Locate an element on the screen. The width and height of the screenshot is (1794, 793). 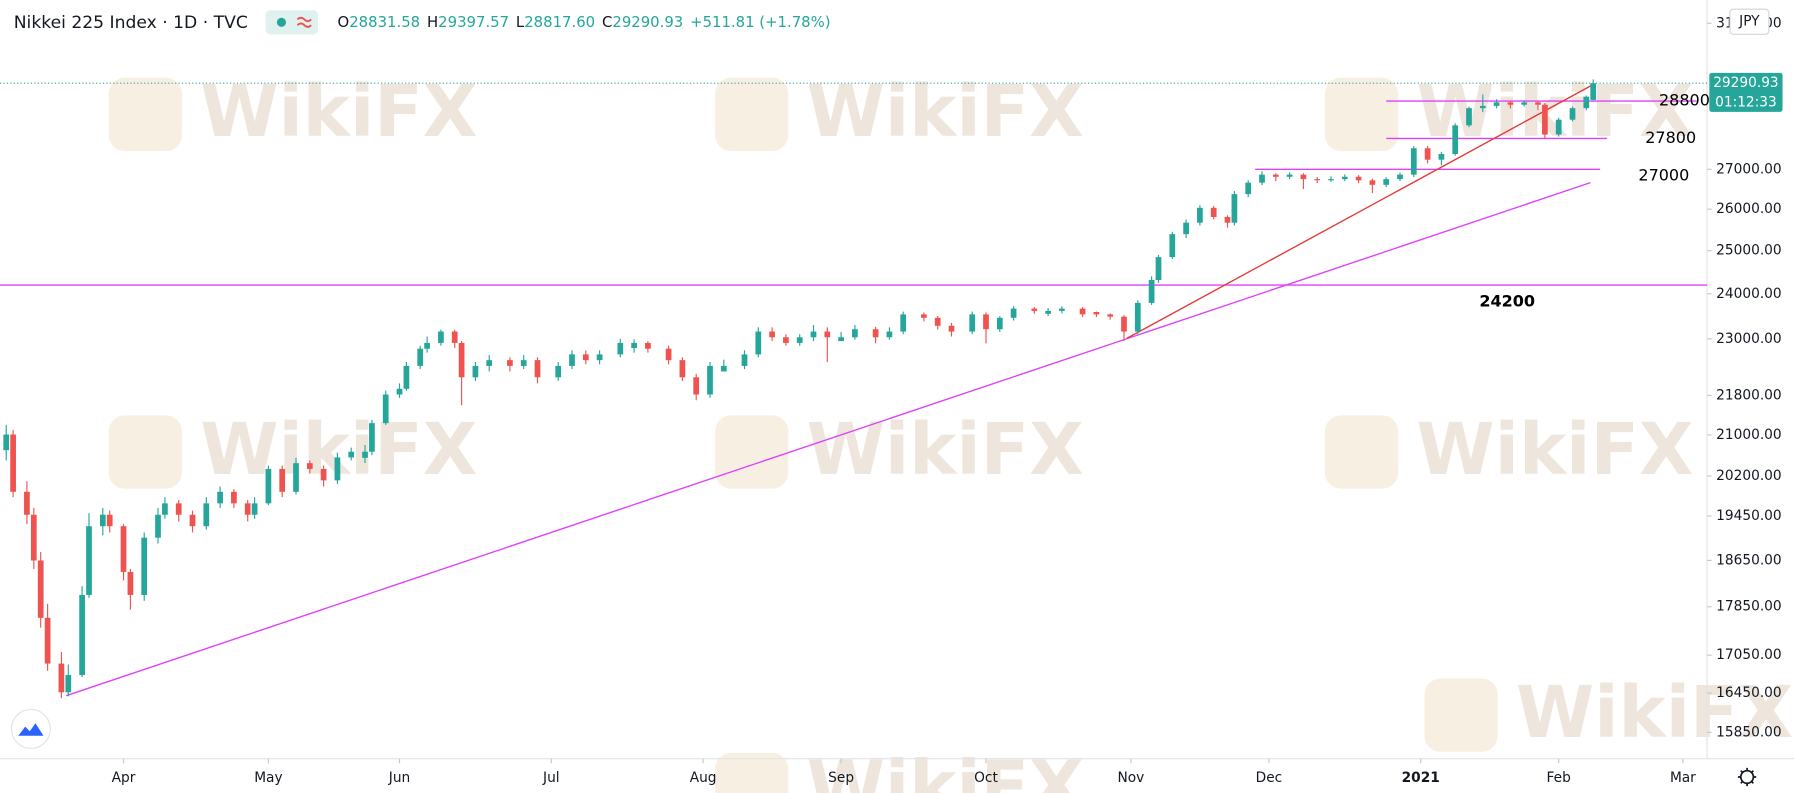
currency-box is located at coordinates (1749, 21).